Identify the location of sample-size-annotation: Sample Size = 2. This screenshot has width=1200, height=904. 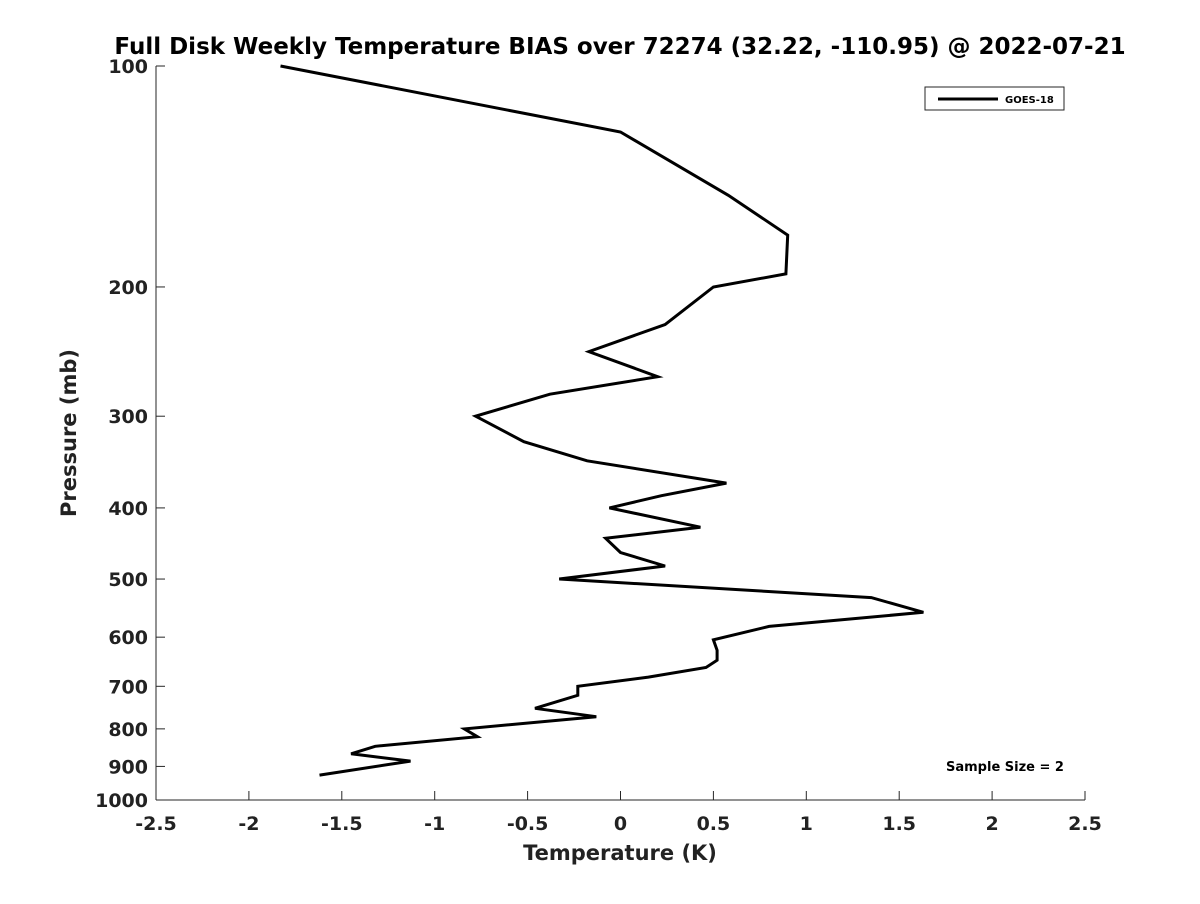
(1005, 767).